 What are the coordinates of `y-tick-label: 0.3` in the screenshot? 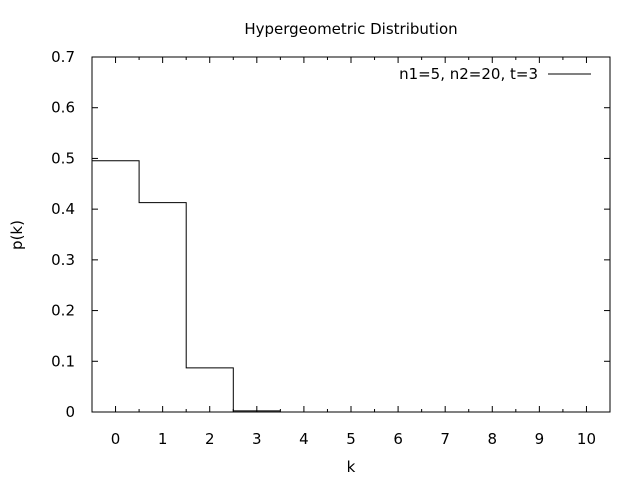 It's located at (63, 260).